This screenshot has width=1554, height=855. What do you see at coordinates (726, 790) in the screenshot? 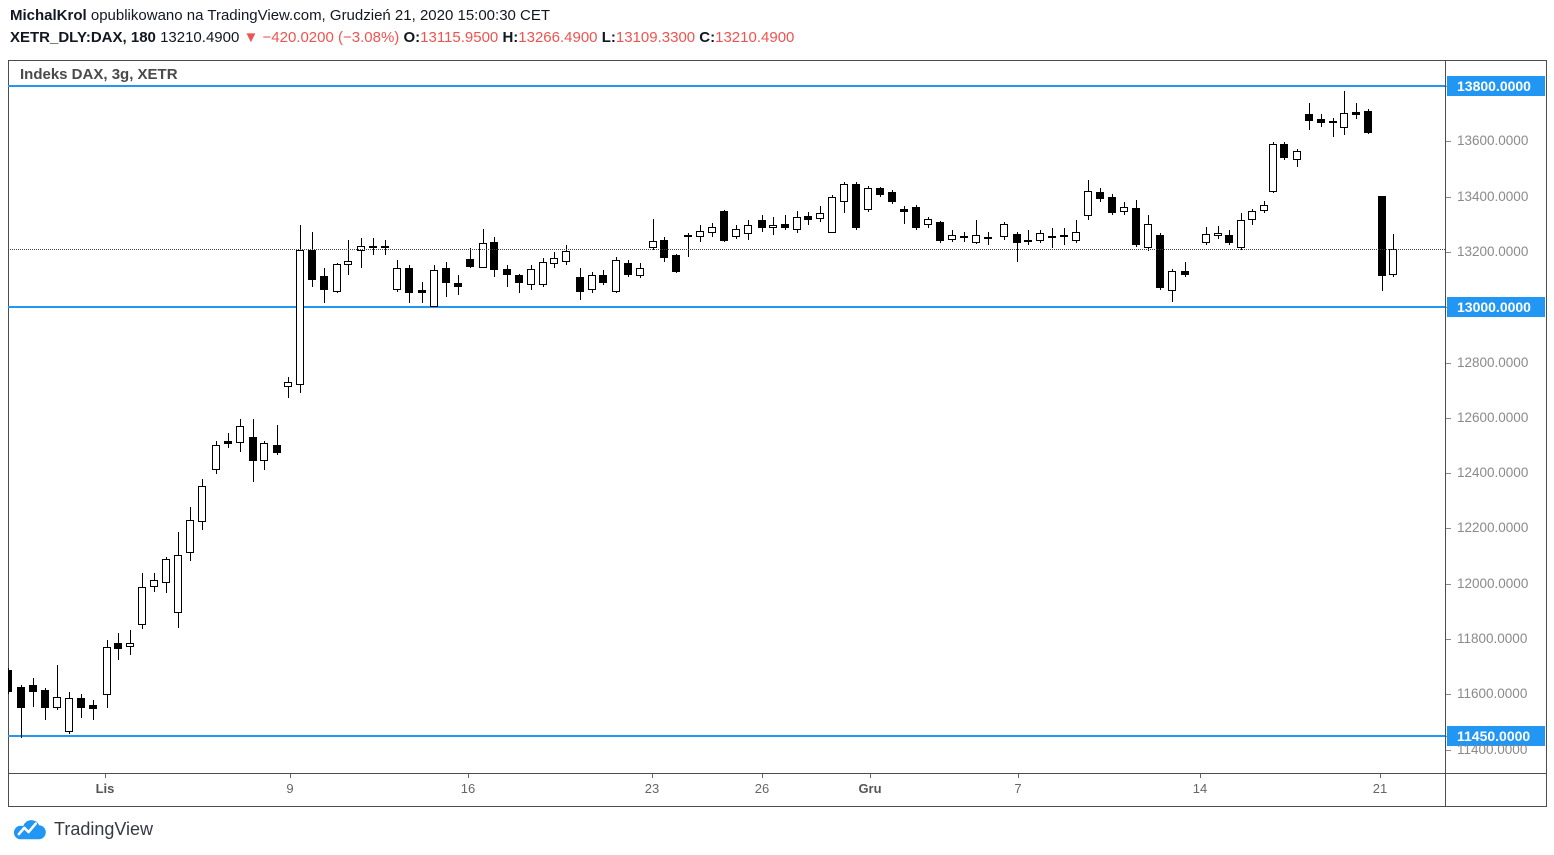
I see `time-axis: Lis 9 16 23 26 Gru 7 14 21` at bounding box center [726, 790].